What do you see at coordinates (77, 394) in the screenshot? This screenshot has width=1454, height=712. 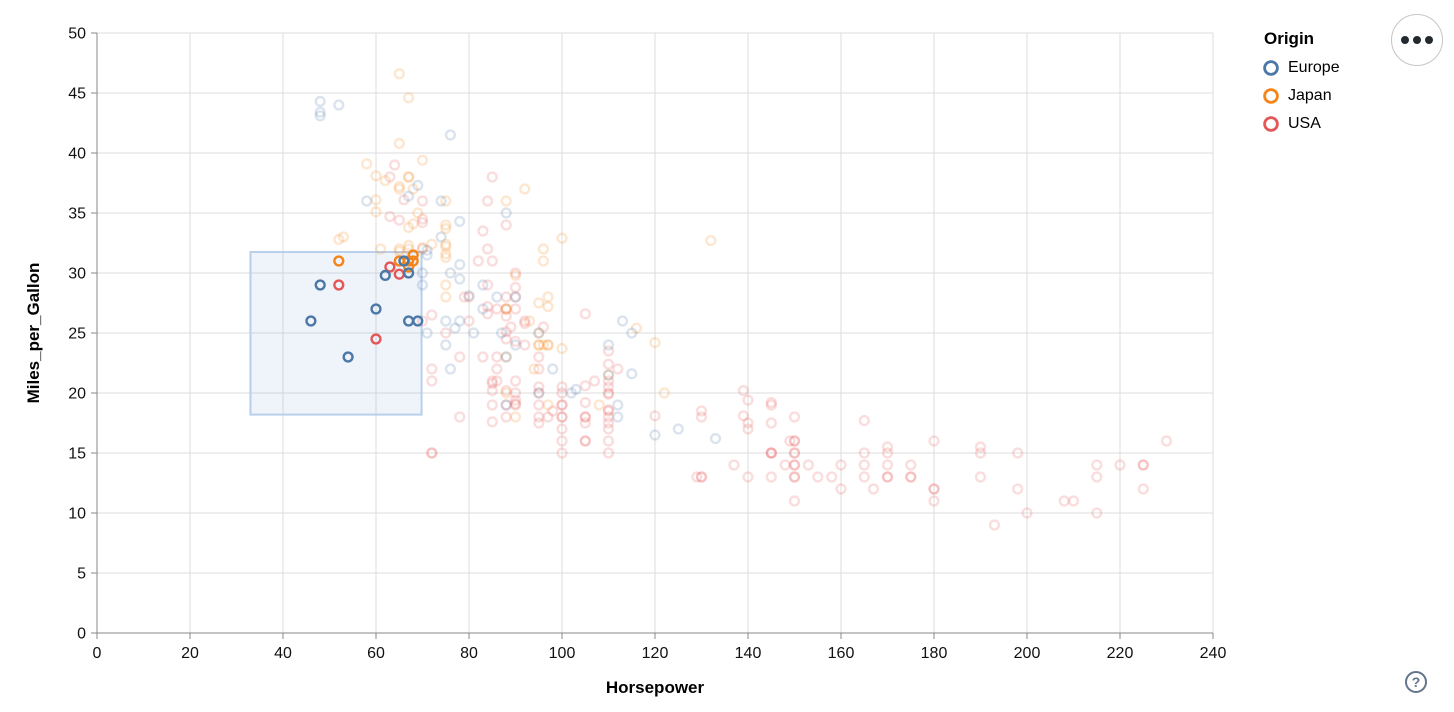 I see `y-tick-label: 20` at bounding box center [77, 394].